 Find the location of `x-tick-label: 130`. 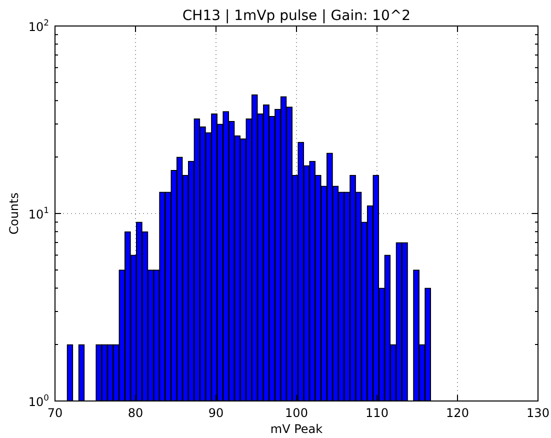

x-tick-label: 130 is located at coordinates (538, 413).